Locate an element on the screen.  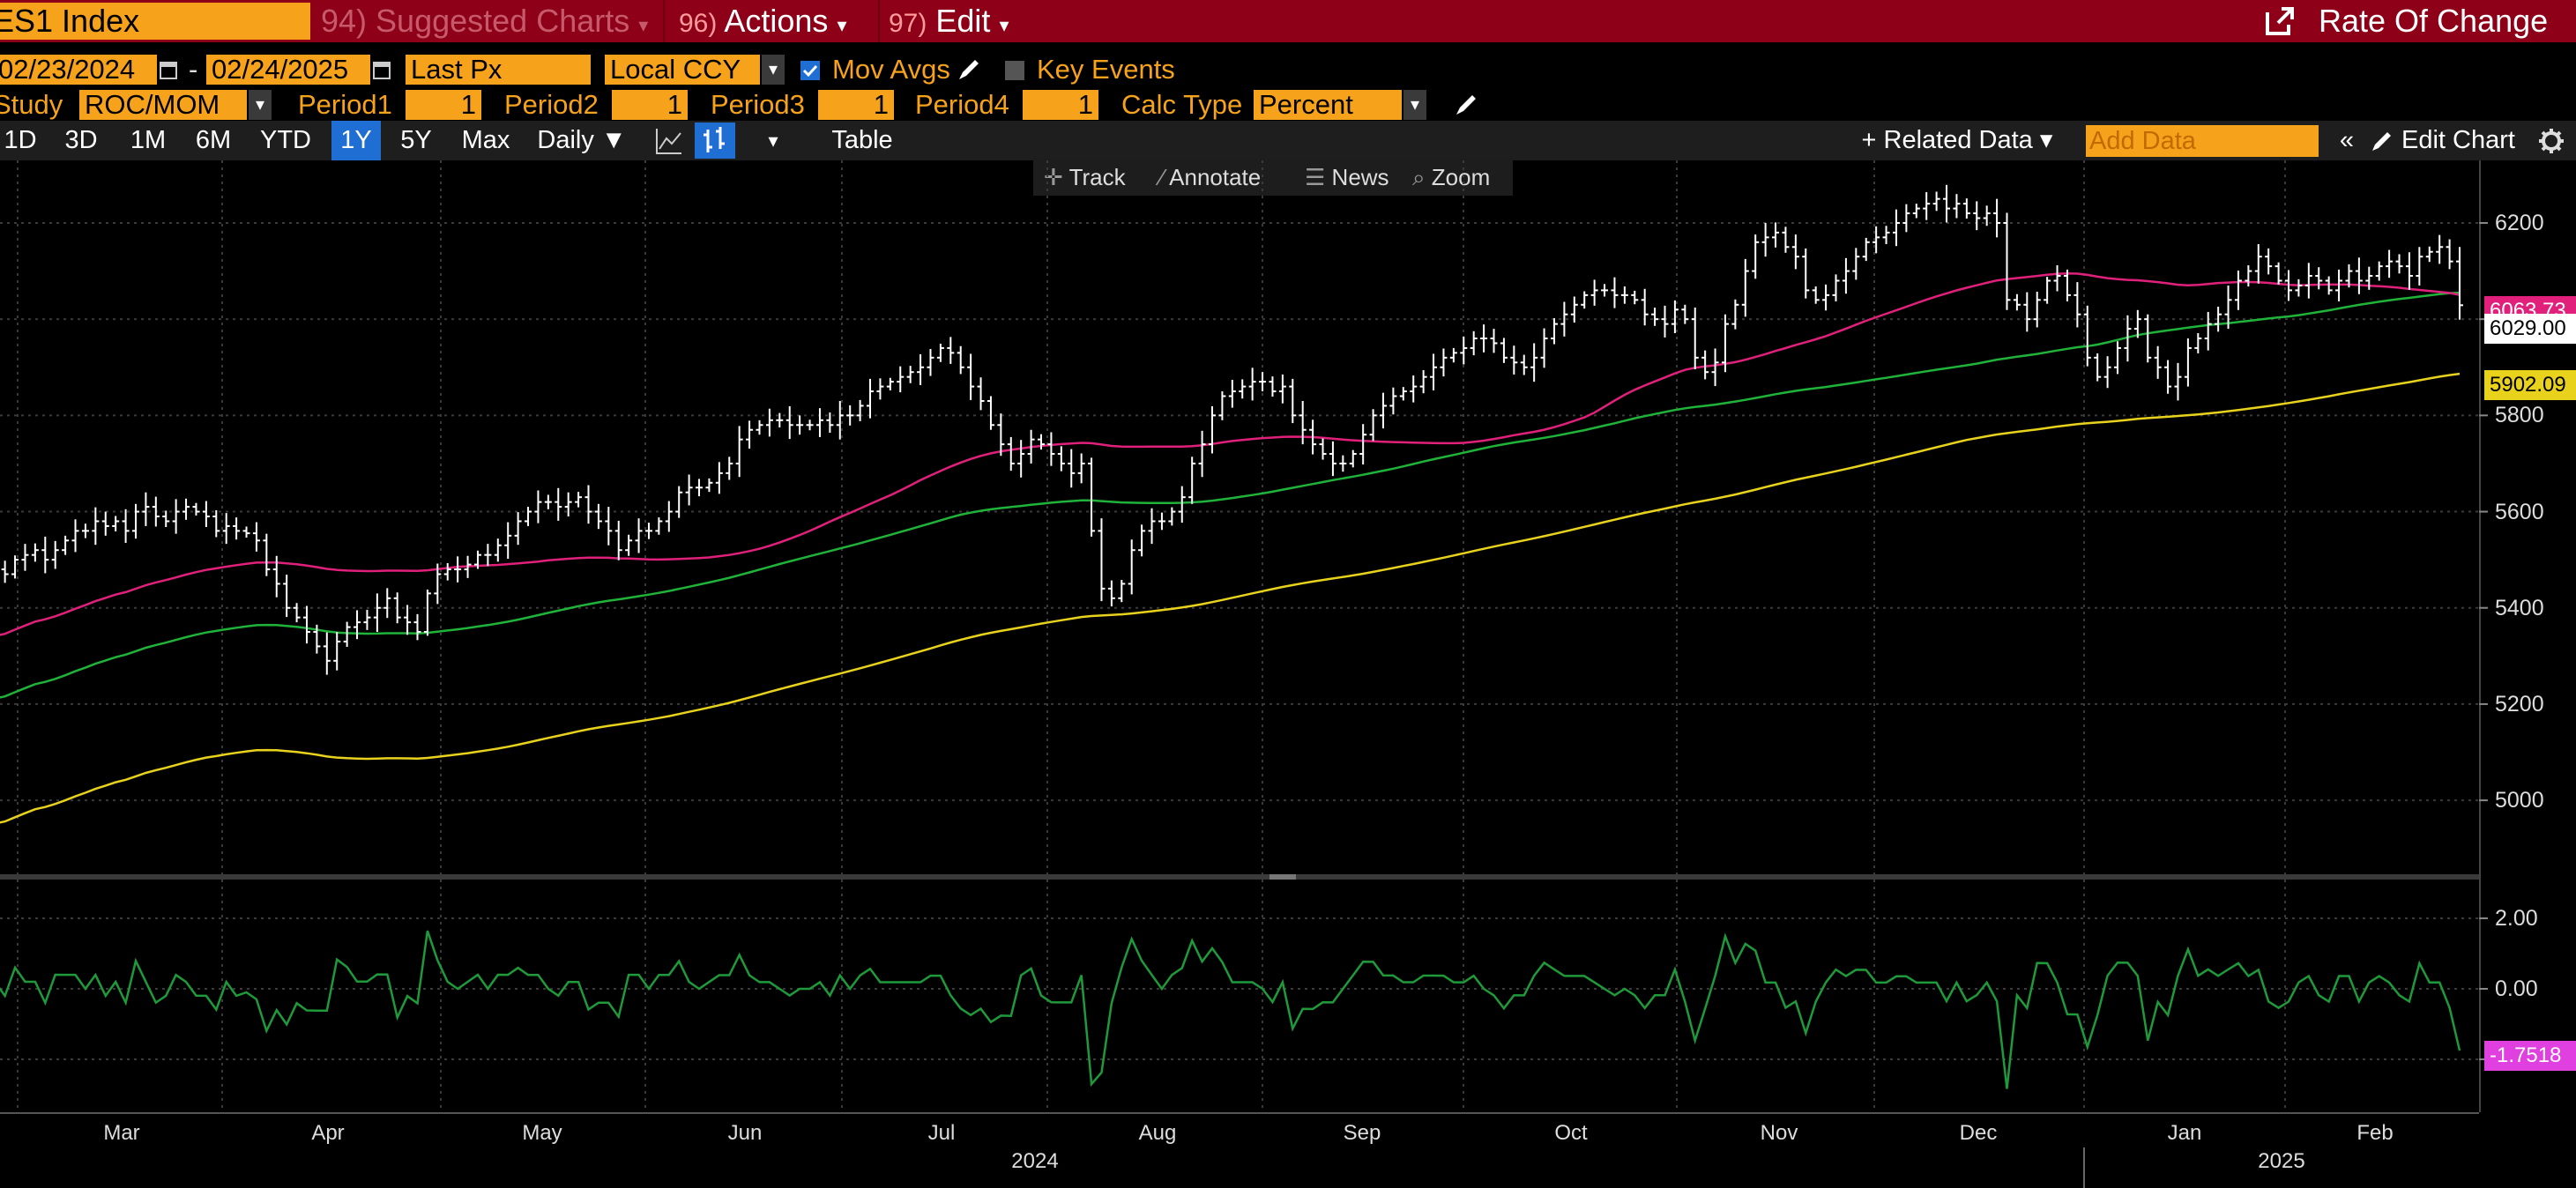
calc-type-dropdown-icon: ▾ is located at coordinates (1415, 105).